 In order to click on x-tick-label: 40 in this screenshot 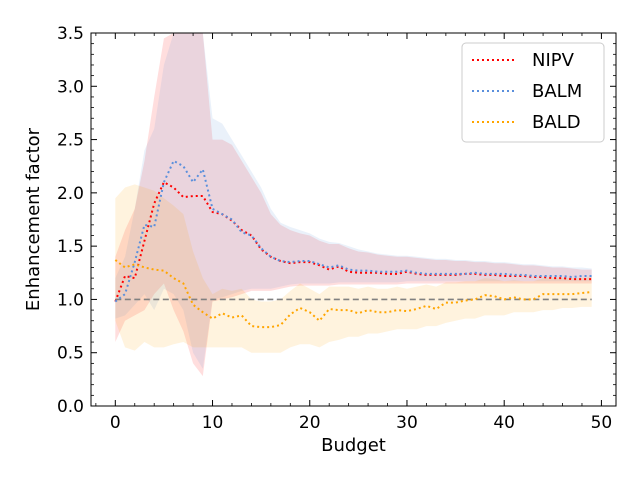, I will do `click(504, 423)`.